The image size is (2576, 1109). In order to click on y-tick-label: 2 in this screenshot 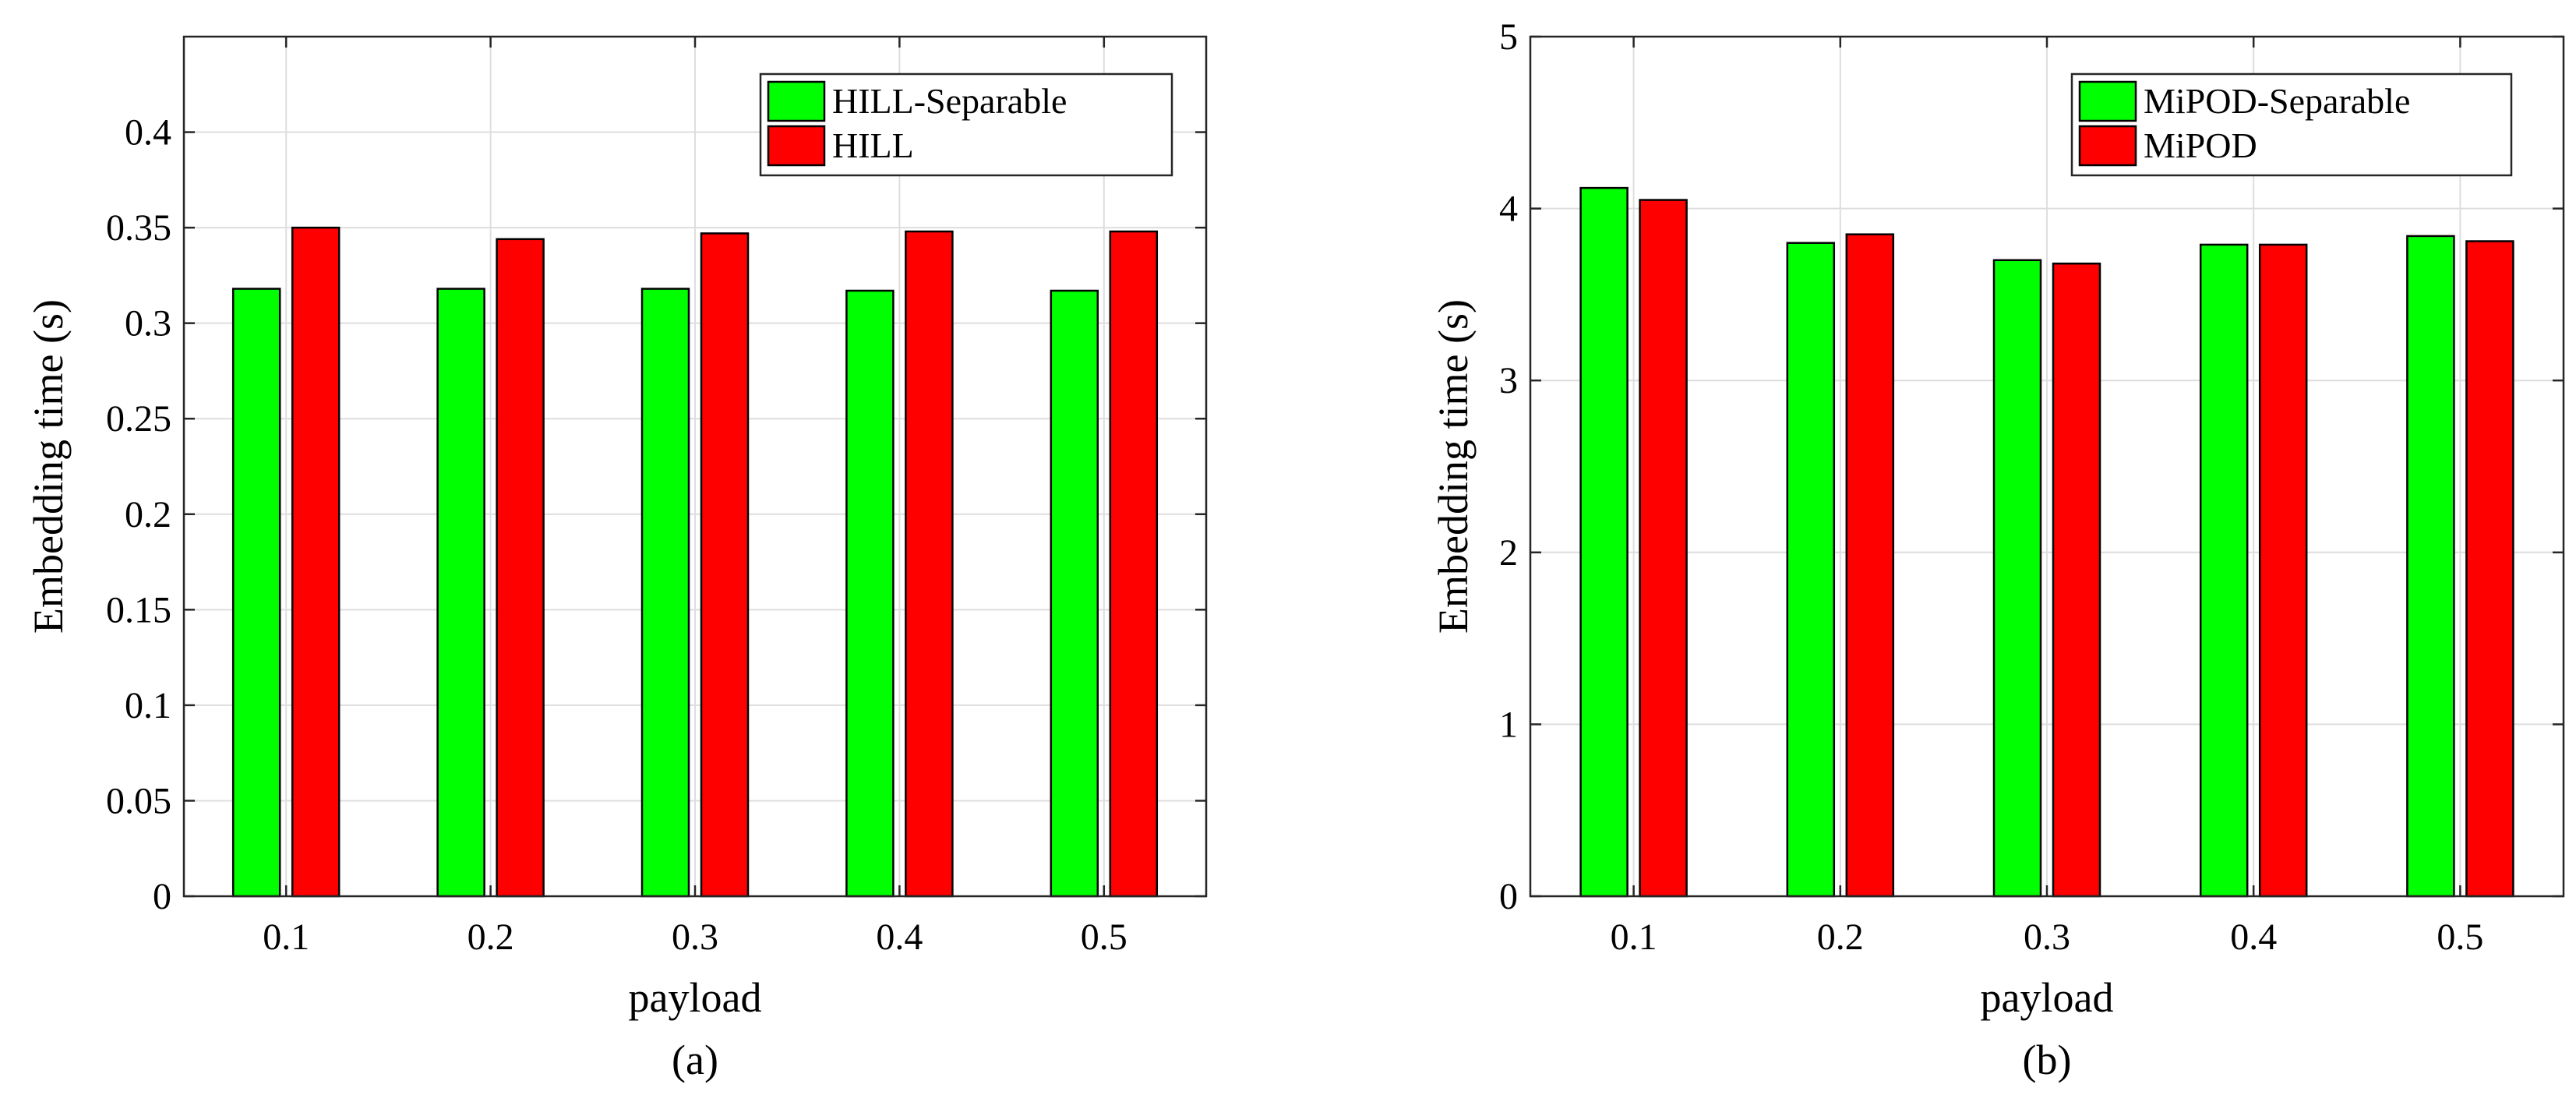, I will do `click(1508, 553)`.